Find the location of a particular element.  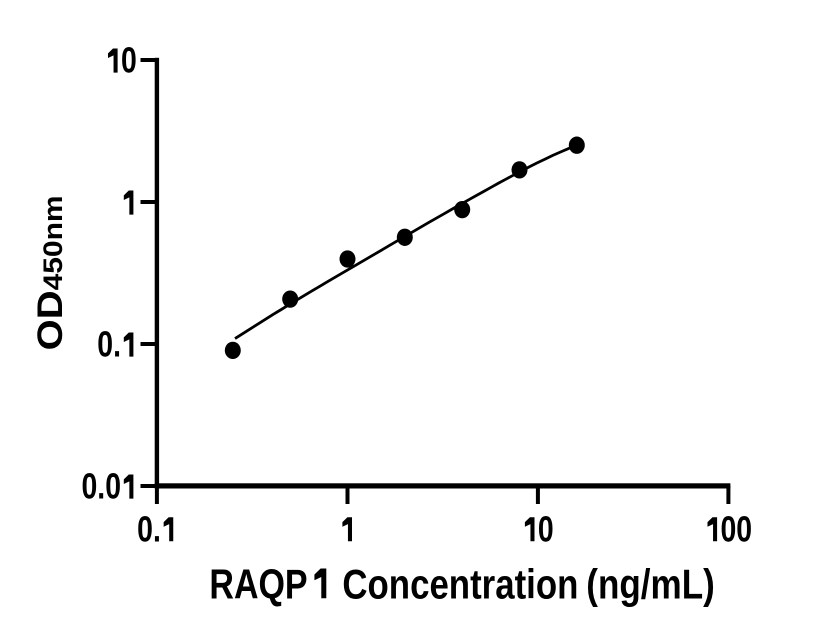

svg-text: 0.0 is located at coordinates (102, 486).